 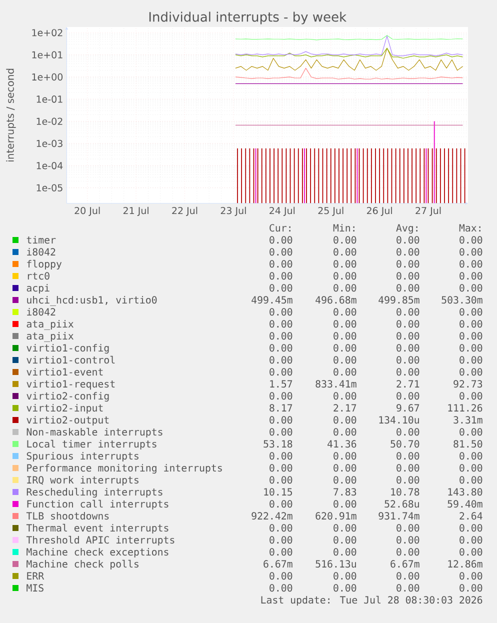 What do you see at coordinates (41, 252) in the screenshot?
I see `legend-label: i8042` at bounding box center [41, 252].